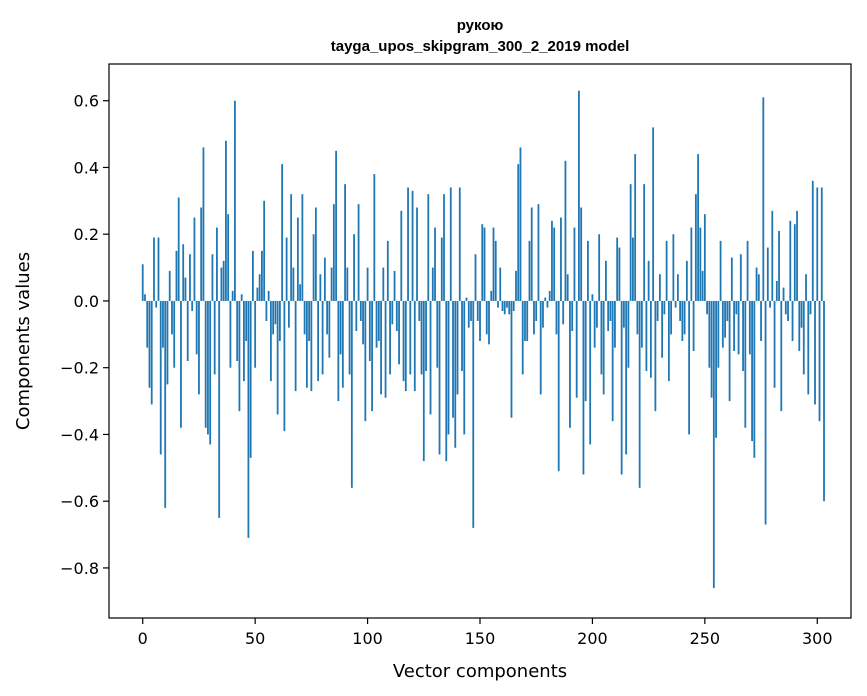  What do you see at coordinates (86, 234) in the screenshot?
I see `y-tick-label-5: 0.2` at bounding box center [86, 234].